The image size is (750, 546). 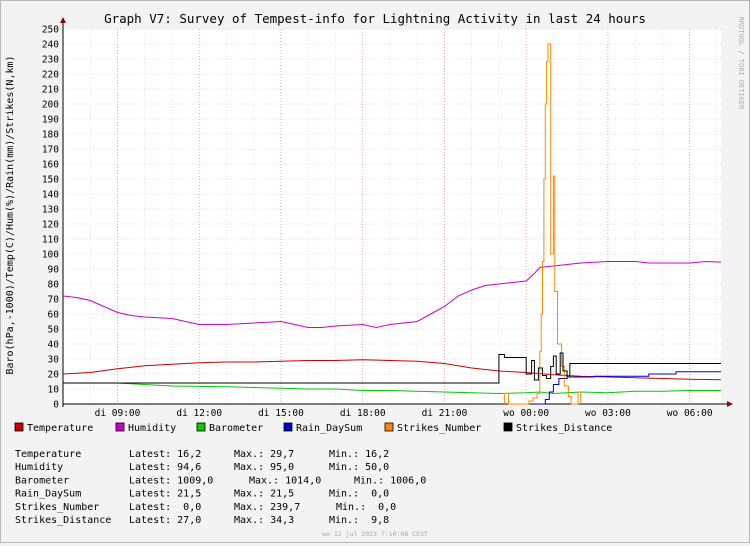 What do you see at coordinates (50, 105) in the screenshot?
I see `y-tick-label: 200` at bounding box center [50, 105].